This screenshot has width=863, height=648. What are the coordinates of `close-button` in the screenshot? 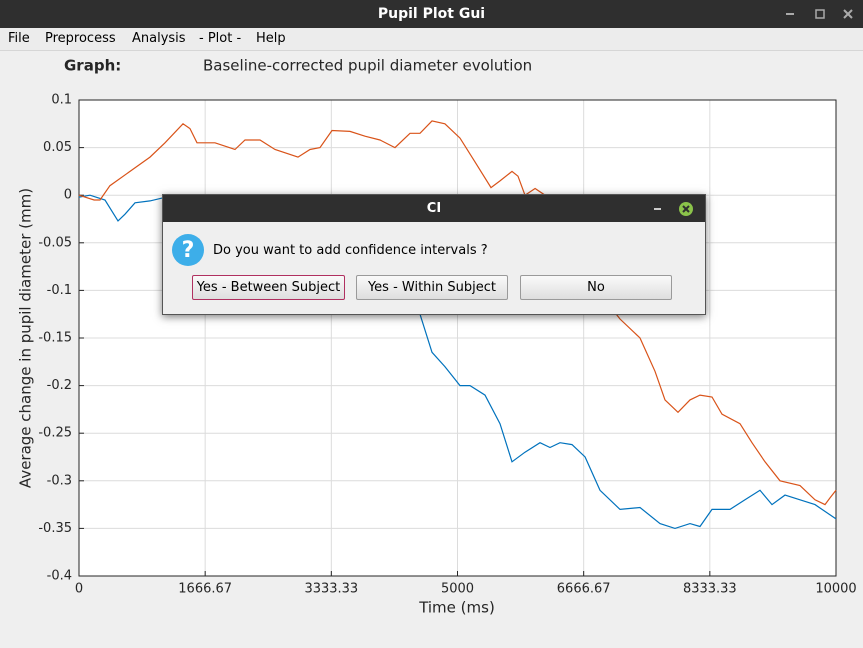 It's located at (848, 14).